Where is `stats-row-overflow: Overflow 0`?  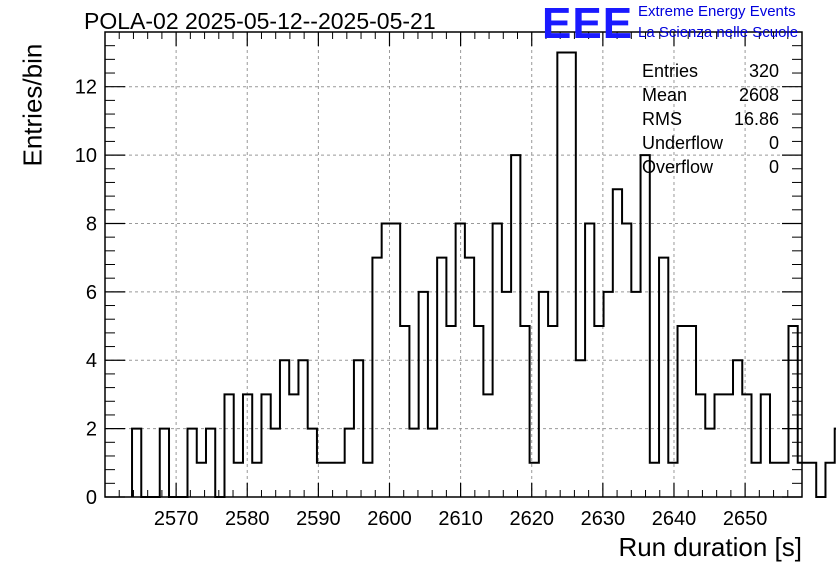 stats-row-overflow: Overflow 0 is located at coordinates (710, 168).